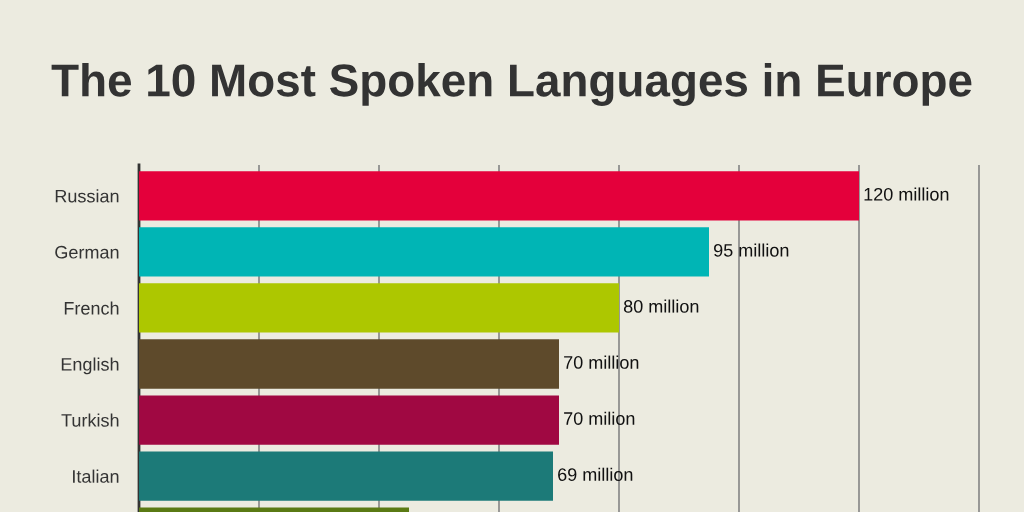 The width and height of the screenshot is (1024, 512). What do you see at coordinates (91, 308) in the screenshot?
I see `y-tick-label: French` at bounding box center [91, 308].